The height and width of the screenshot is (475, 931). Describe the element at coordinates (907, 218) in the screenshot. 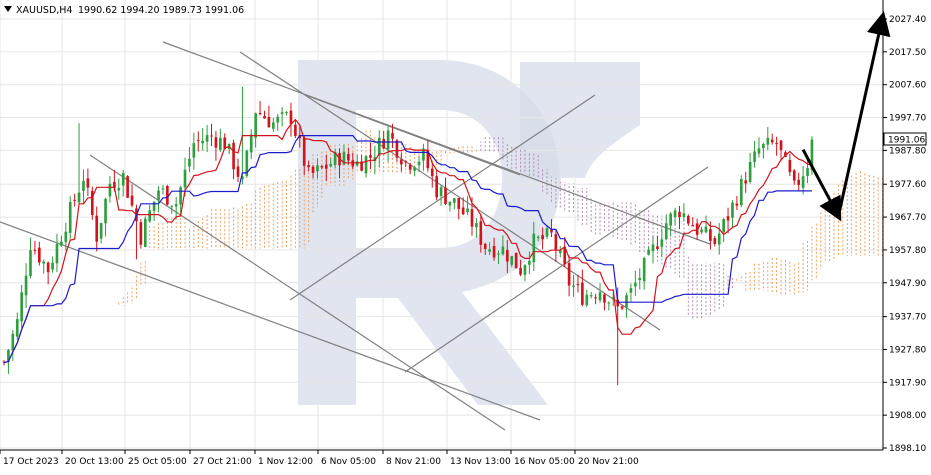

I see `y-tick-label: 1967.70` at that location.